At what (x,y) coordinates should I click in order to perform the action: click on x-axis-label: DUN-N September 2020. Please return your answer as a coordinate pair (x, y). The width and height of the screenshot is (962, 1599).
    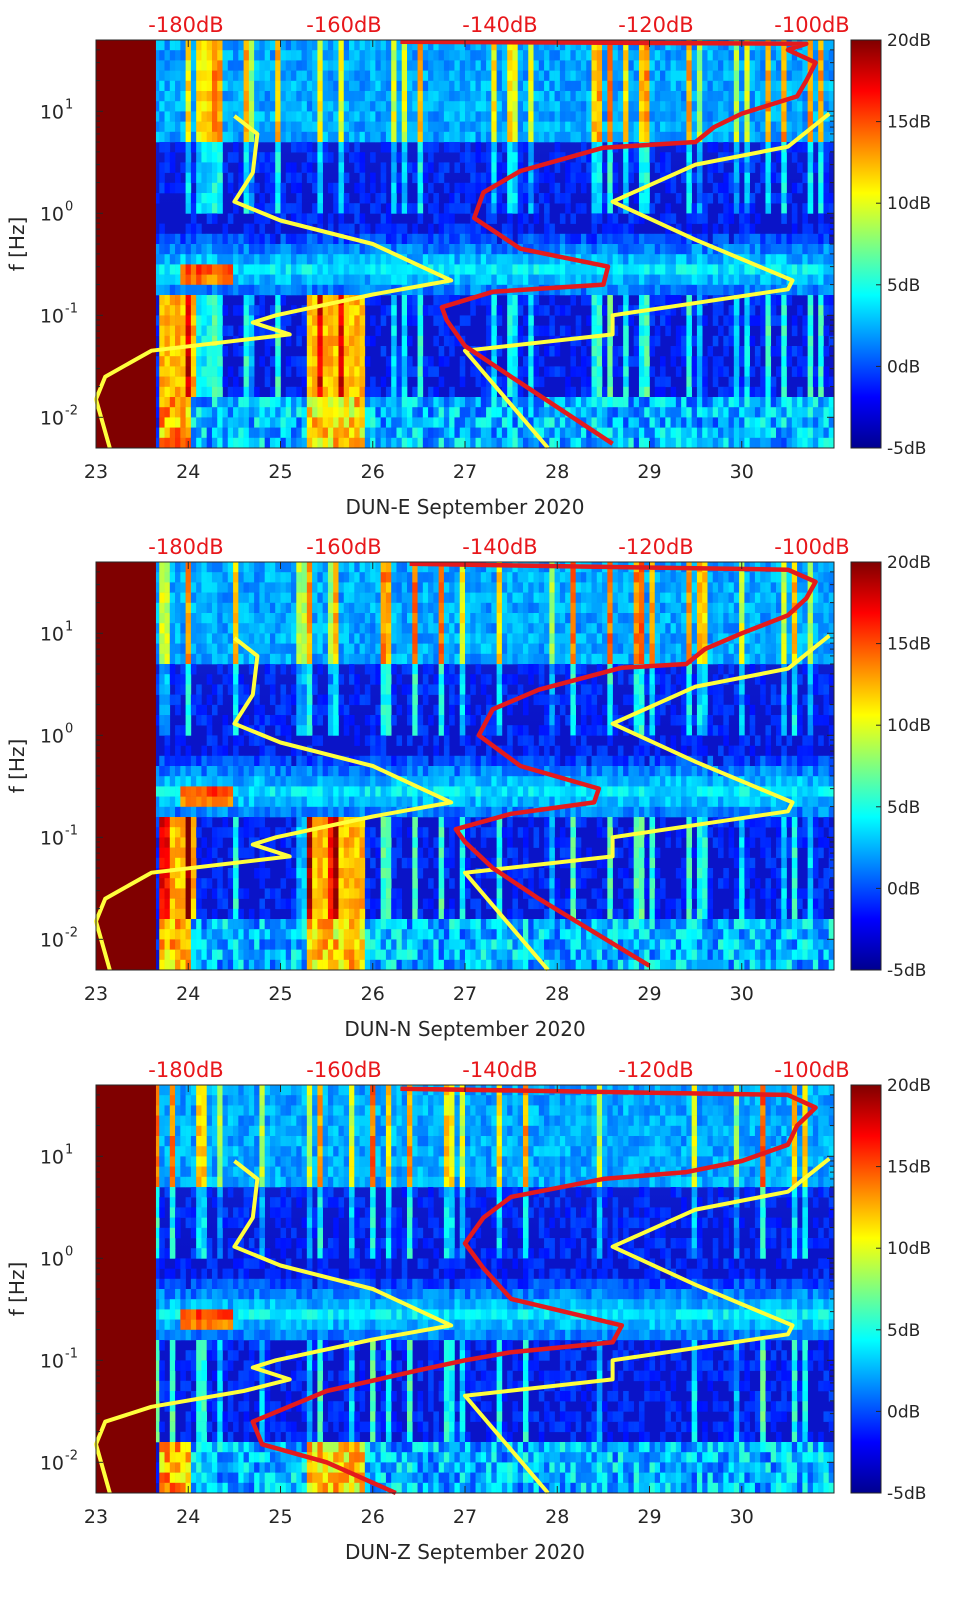
    Looking at the image, I should click on (464, 1029).